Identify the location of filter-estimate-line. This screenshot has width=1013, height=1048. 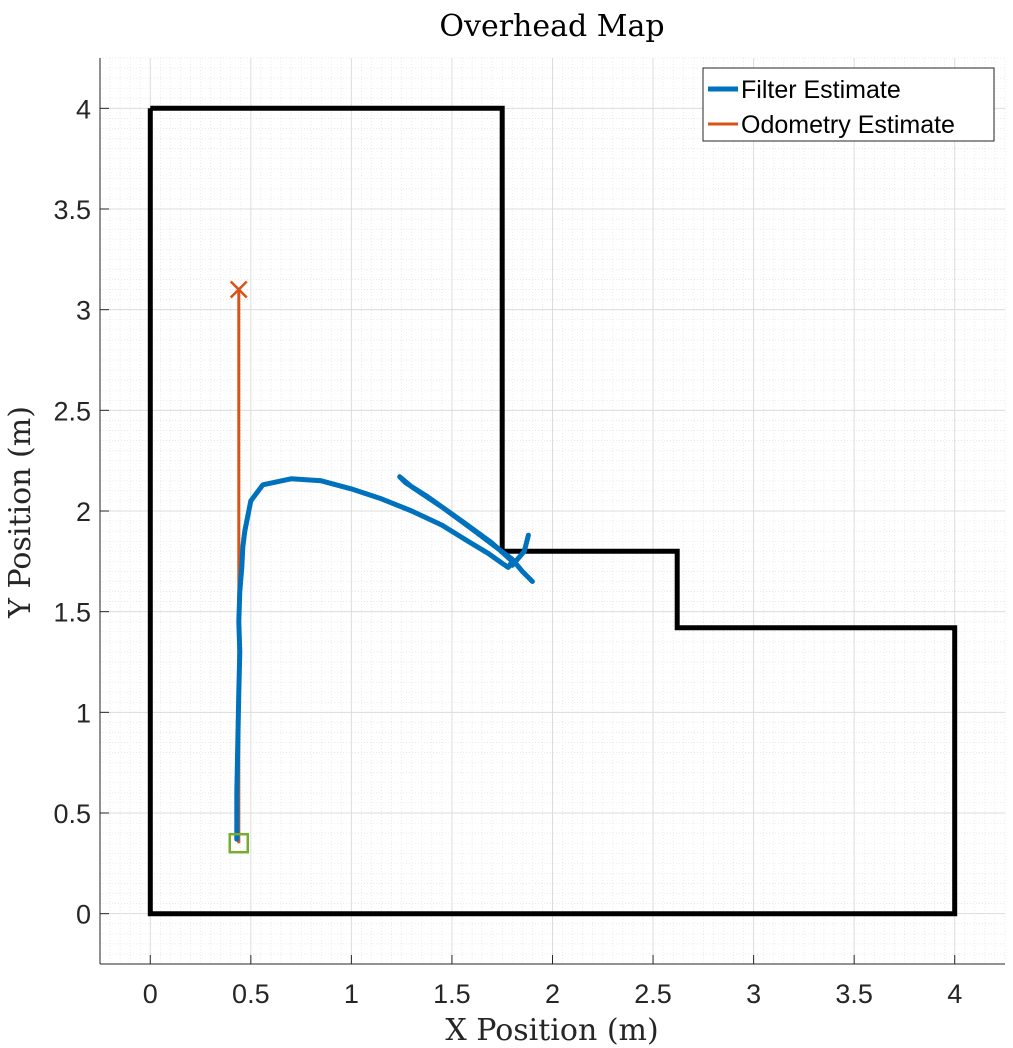
(384, 658).